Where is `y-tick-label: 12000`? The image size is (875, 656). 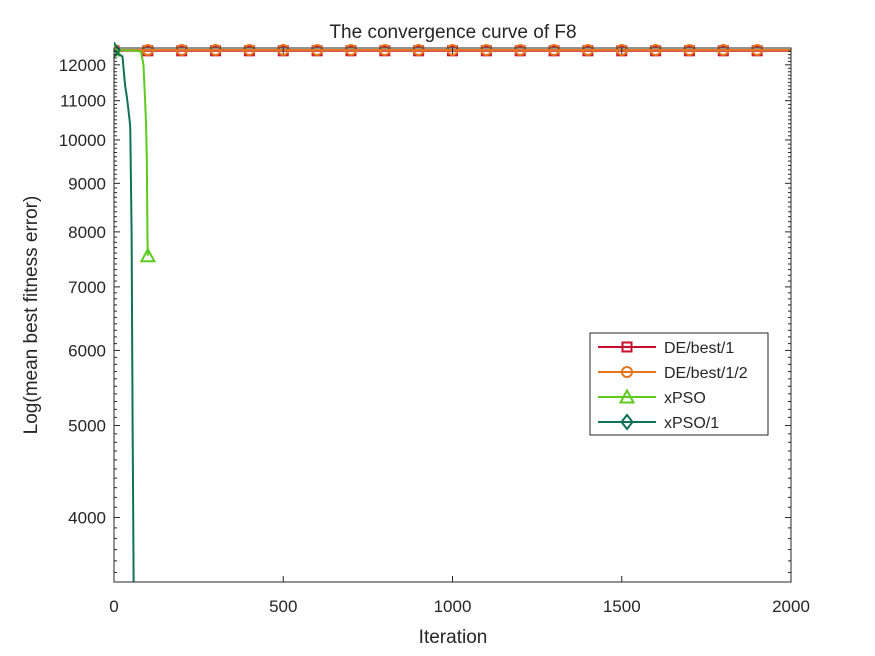 y-tick-label: 12000 is located at coordinates (82, 65).